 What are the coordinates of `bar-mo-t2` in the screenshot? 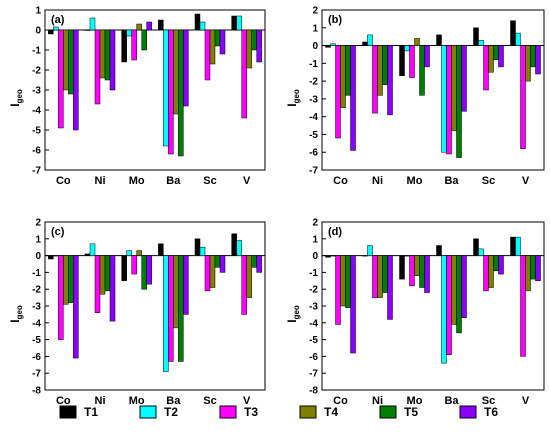 It's located at (407, 256).